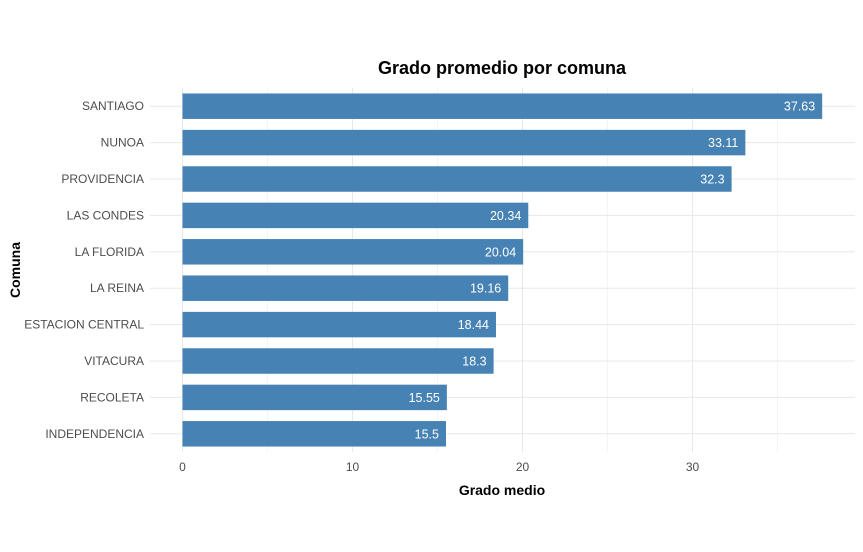  What do you see at coordinates (502, 68) in the screenshot?
I see `chart-title: Grado promedio por comuna` at bounding box center [502, 68].